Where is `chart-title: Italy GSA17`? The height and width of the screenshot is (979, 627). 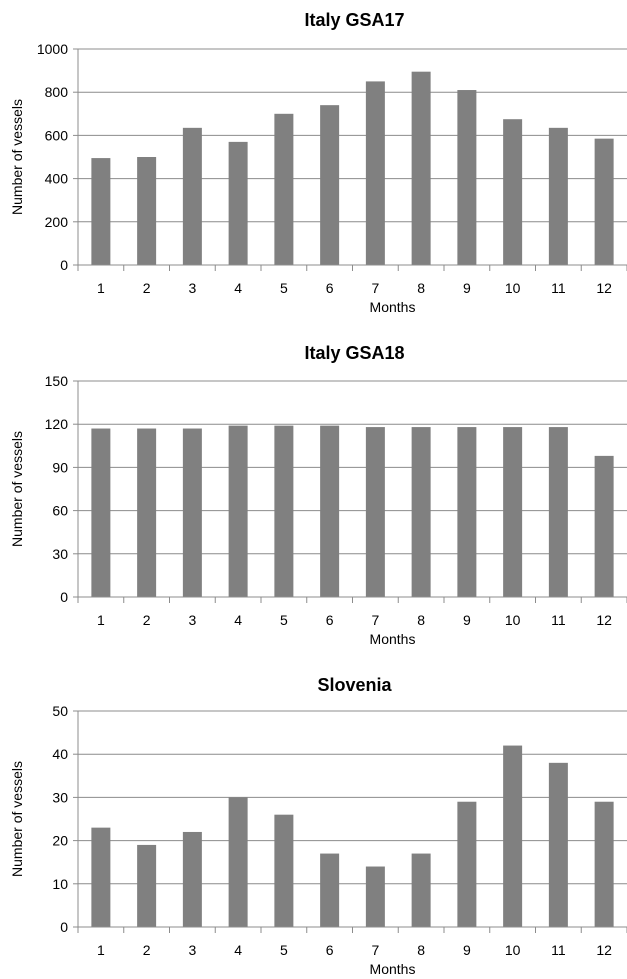 chart-title: Italy GSA17 is located at coordinates (354, 20).